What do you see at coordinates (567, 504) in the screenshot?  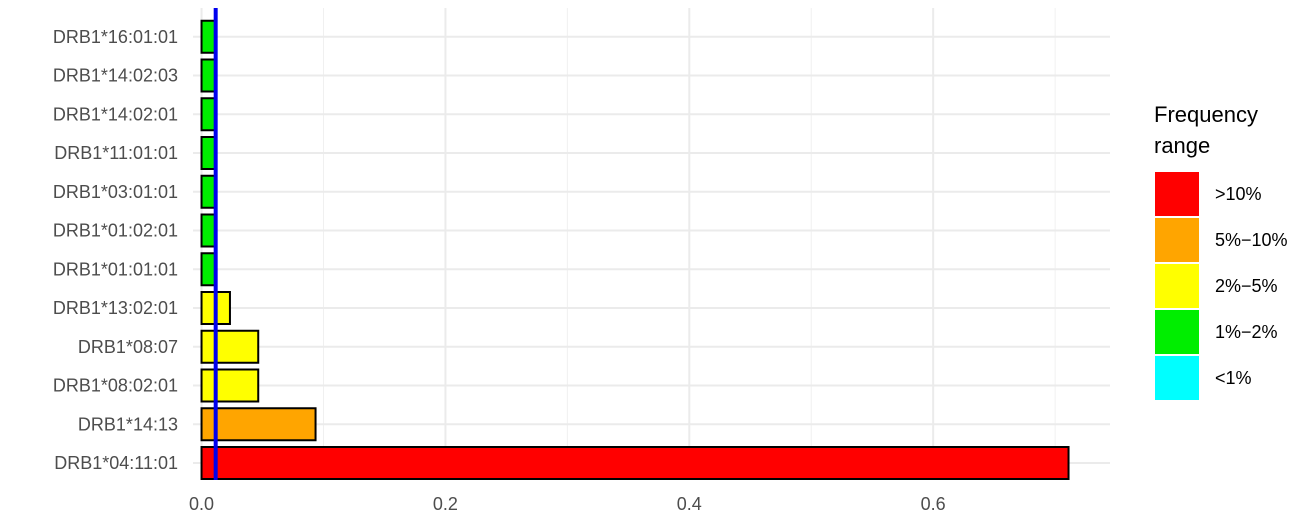 I see `x-axis-labels: 0.0 0.2 0.4 0.6` at bounding box center [567, 504].